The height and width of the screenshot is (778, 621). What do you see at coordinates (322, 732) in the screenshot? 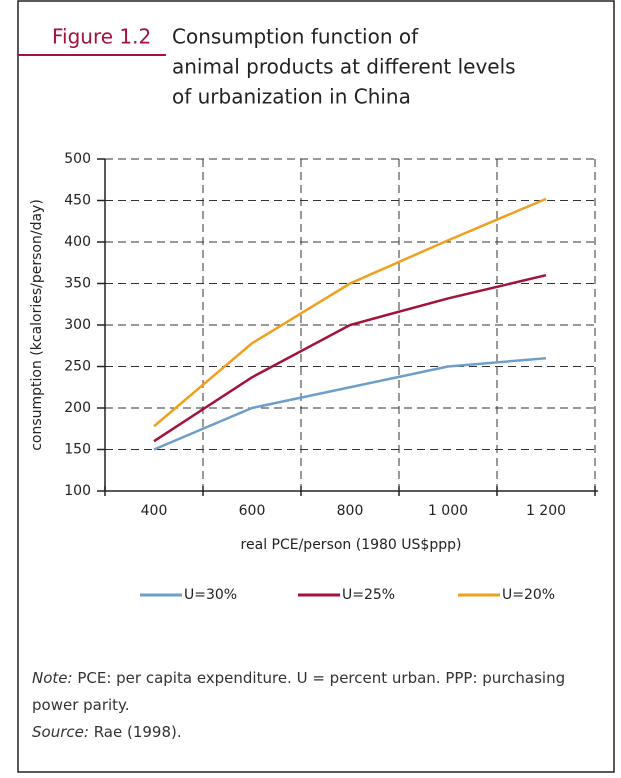
I see `source: Source: Rae (1998).` at bounding box center [322, 732].